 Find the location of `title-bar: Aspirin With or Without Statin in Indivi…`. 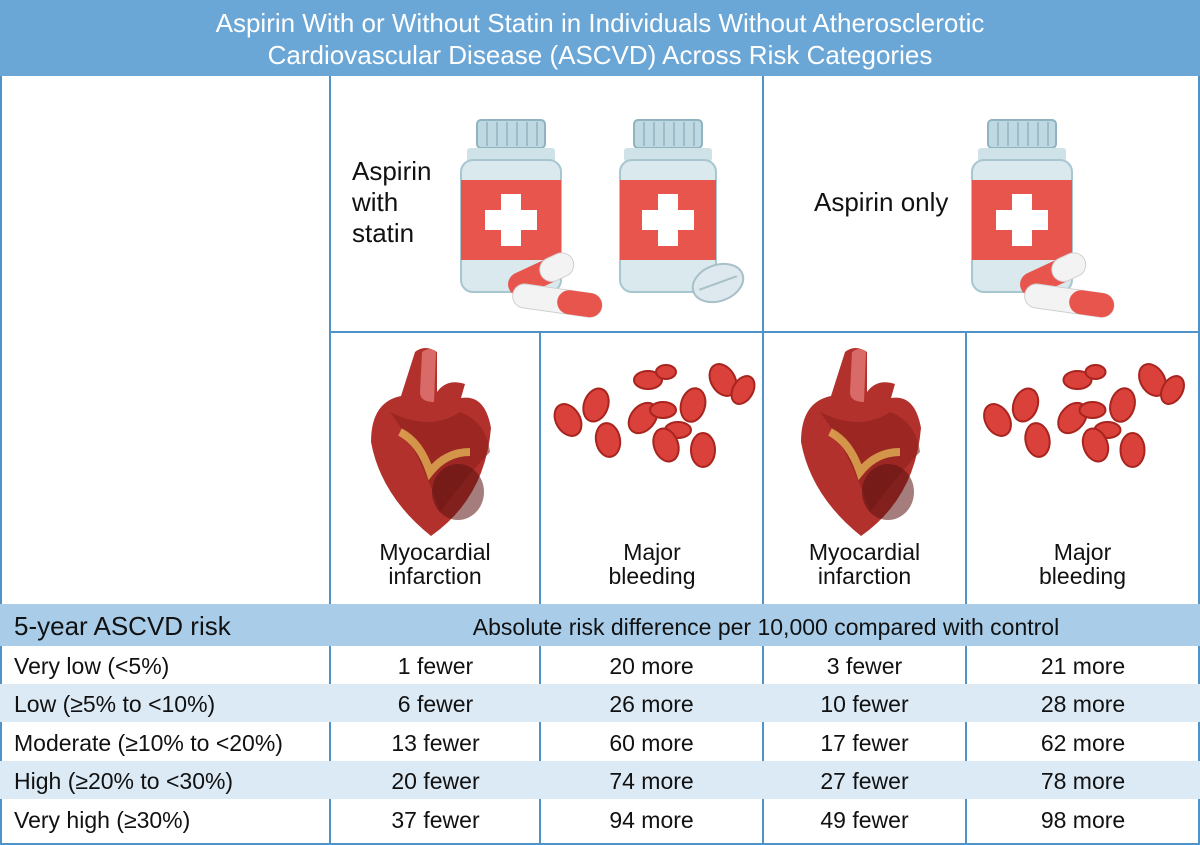

title-bar: Aspirin With or Without Statin in Indivi… is located at coordinates (600, 38).